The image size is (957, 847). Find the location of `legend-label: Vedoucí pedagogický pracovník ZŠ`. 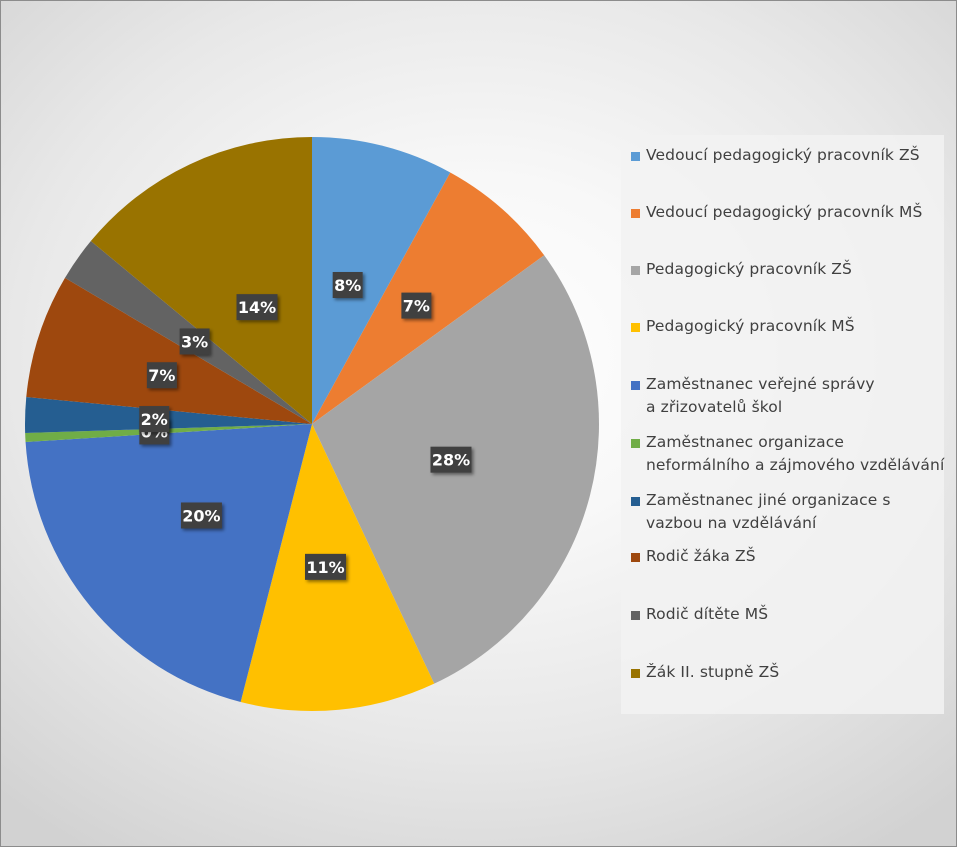

legend-label: Vedoucí pedagogický pracovník ZŠ is located at coordinates (783, 155).